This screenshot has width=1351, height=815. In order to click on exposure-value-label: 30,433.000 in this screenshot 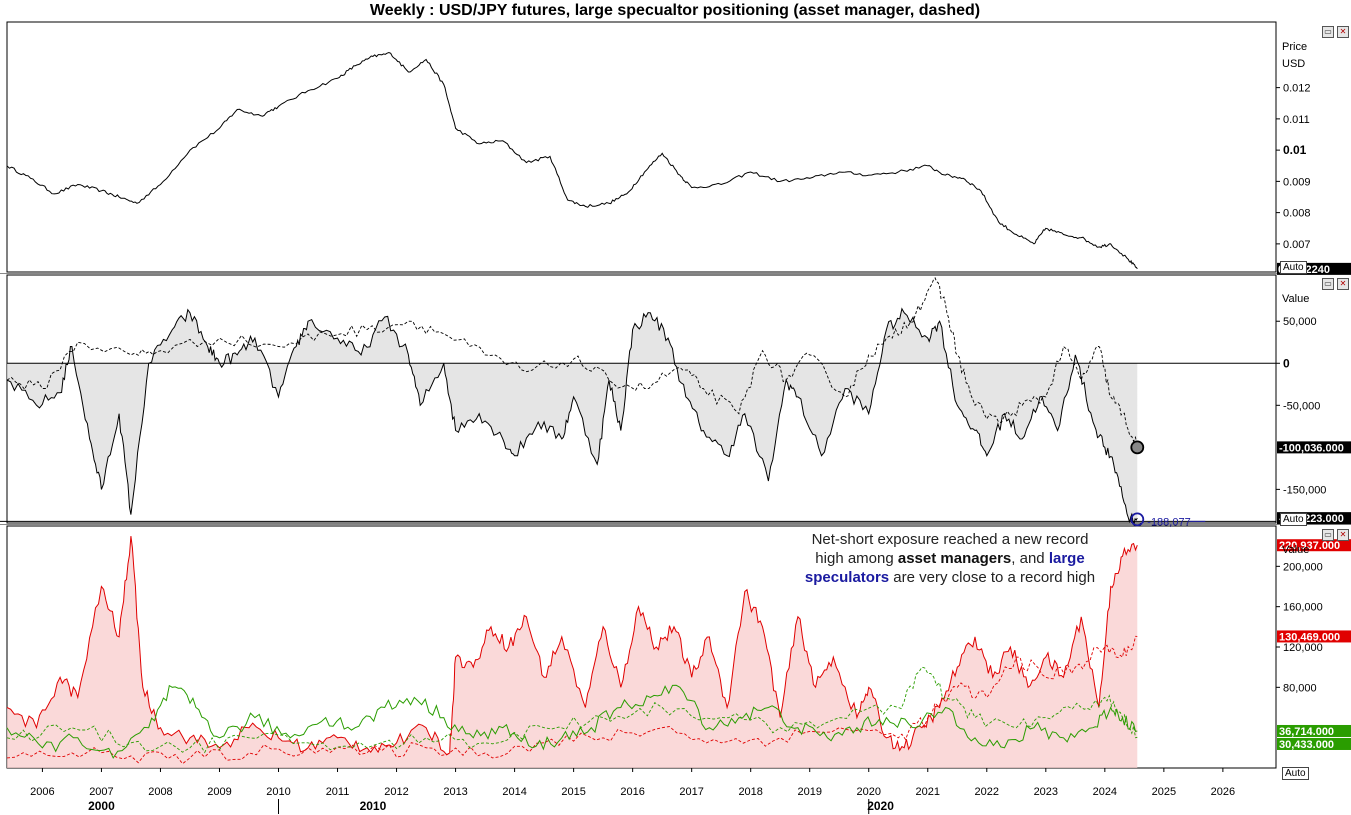, I will do `click(1306, 745)`.